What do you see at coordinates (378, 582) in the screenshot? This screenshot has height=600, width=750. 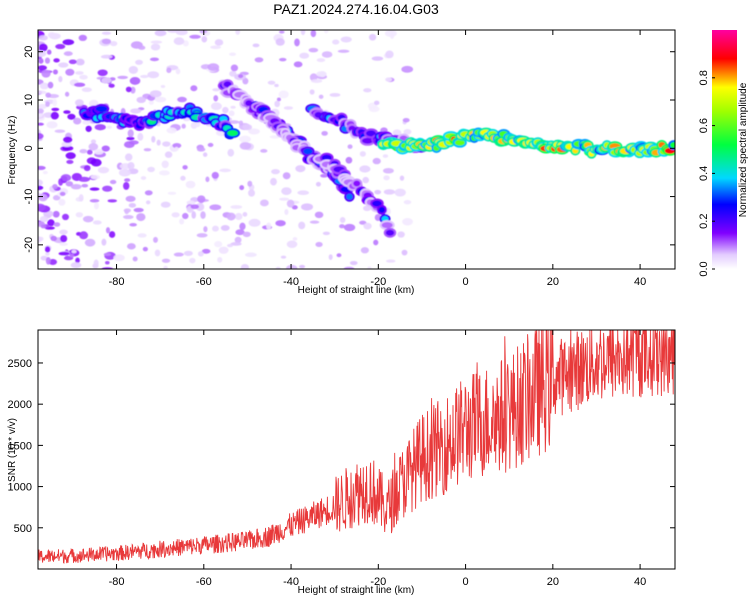 I see `snr-x-tick-label: -20` at bounding box center [378, 582].